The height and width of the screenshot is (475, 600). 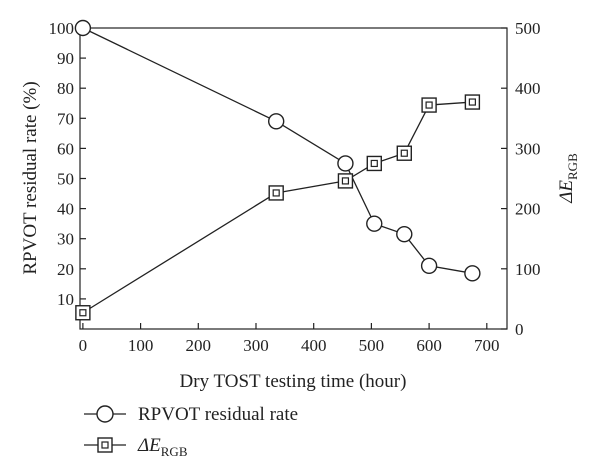 I want to click on left-y-tick-label: 80, so click(x=65, y=88).